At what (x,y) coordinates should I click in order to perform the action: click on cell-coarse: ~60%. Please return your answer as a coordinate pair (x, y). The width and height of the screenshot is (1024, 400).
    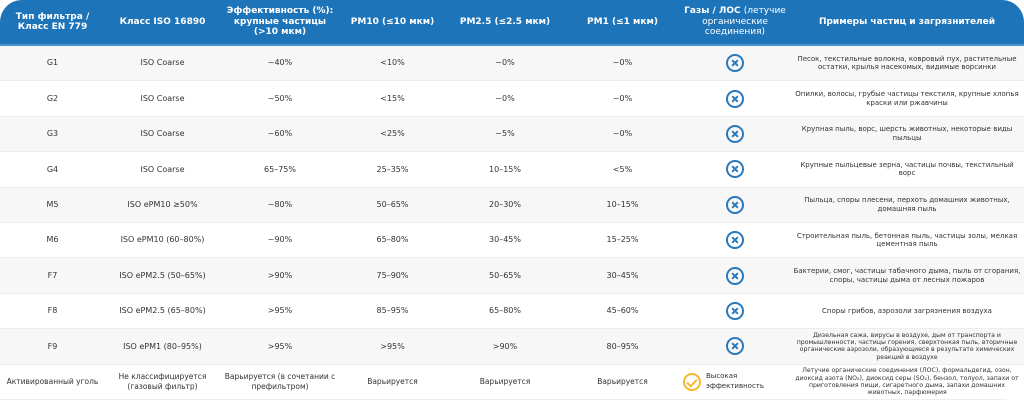
    Looking at the image, I should click on (280, 134).